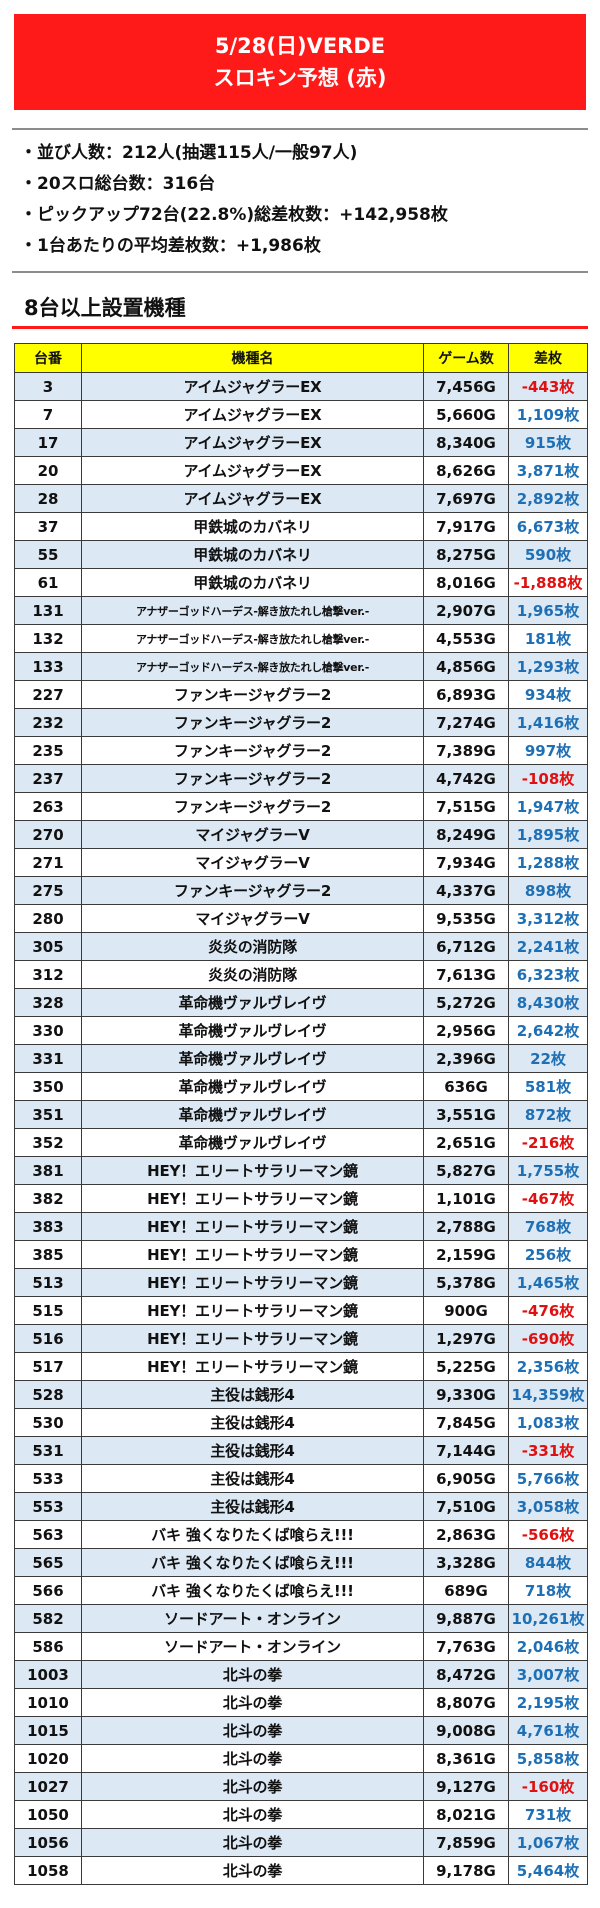 The height and width of the screenshot is (1908, 600). What do you see at coordinates (48, 1758) in the screenshot?
I see `cell-machine-number: 1020` at bounding box center [48, 1758].